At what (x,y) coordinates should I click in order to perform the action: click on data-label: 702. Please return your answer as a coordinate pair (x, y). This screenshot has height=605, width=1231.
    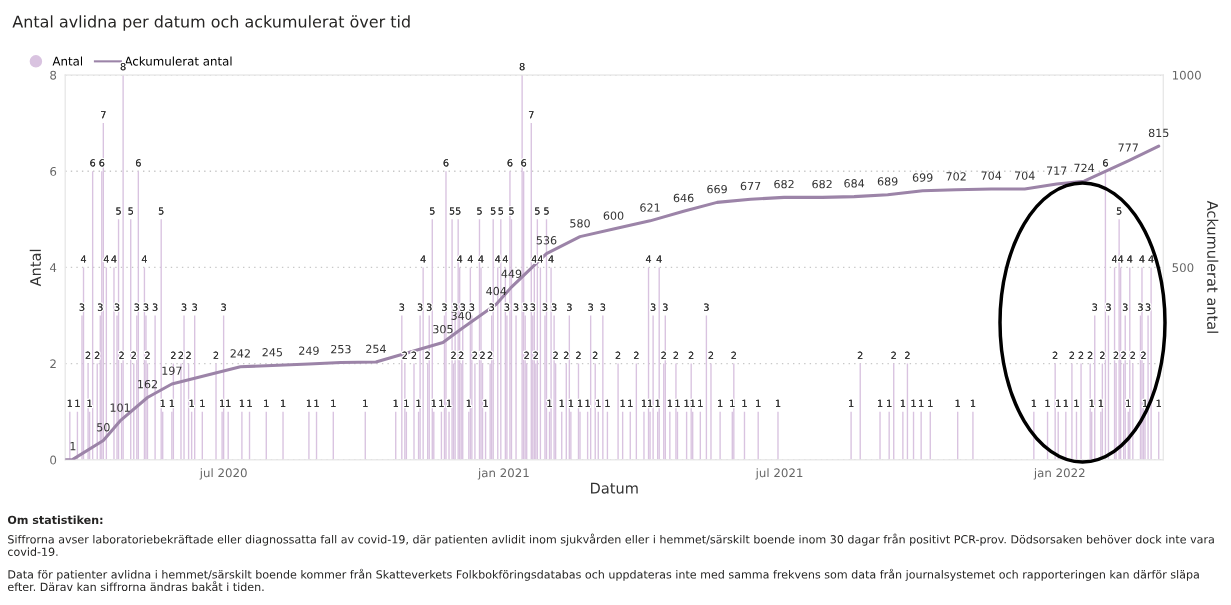
    Looking at the image, I should click on (956, 176).